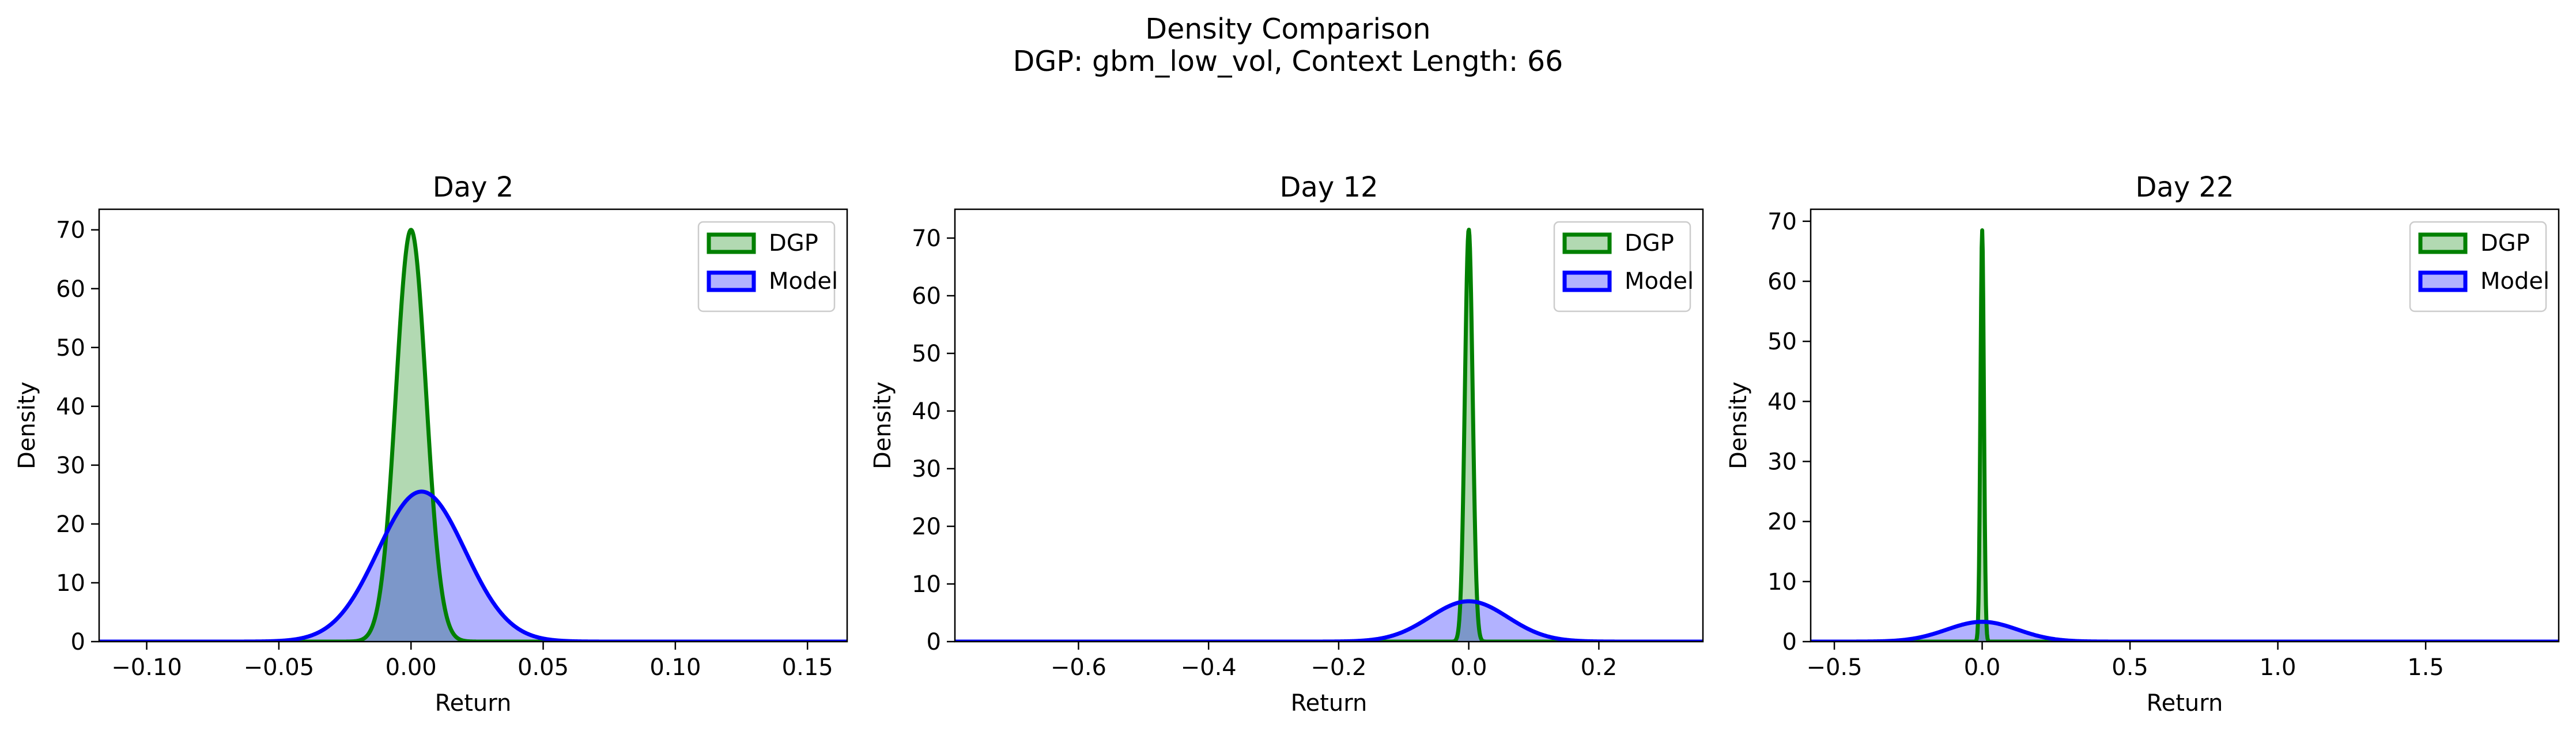 The image size is (2576, 735). I want to click on x-tick-label: 0.10, so click(675, 667).